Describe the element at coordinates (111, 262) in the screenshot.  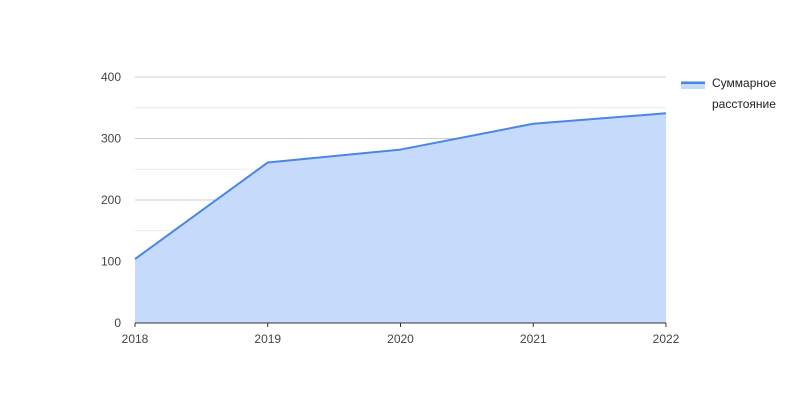
I see `y-tick-label: 100` at that location.